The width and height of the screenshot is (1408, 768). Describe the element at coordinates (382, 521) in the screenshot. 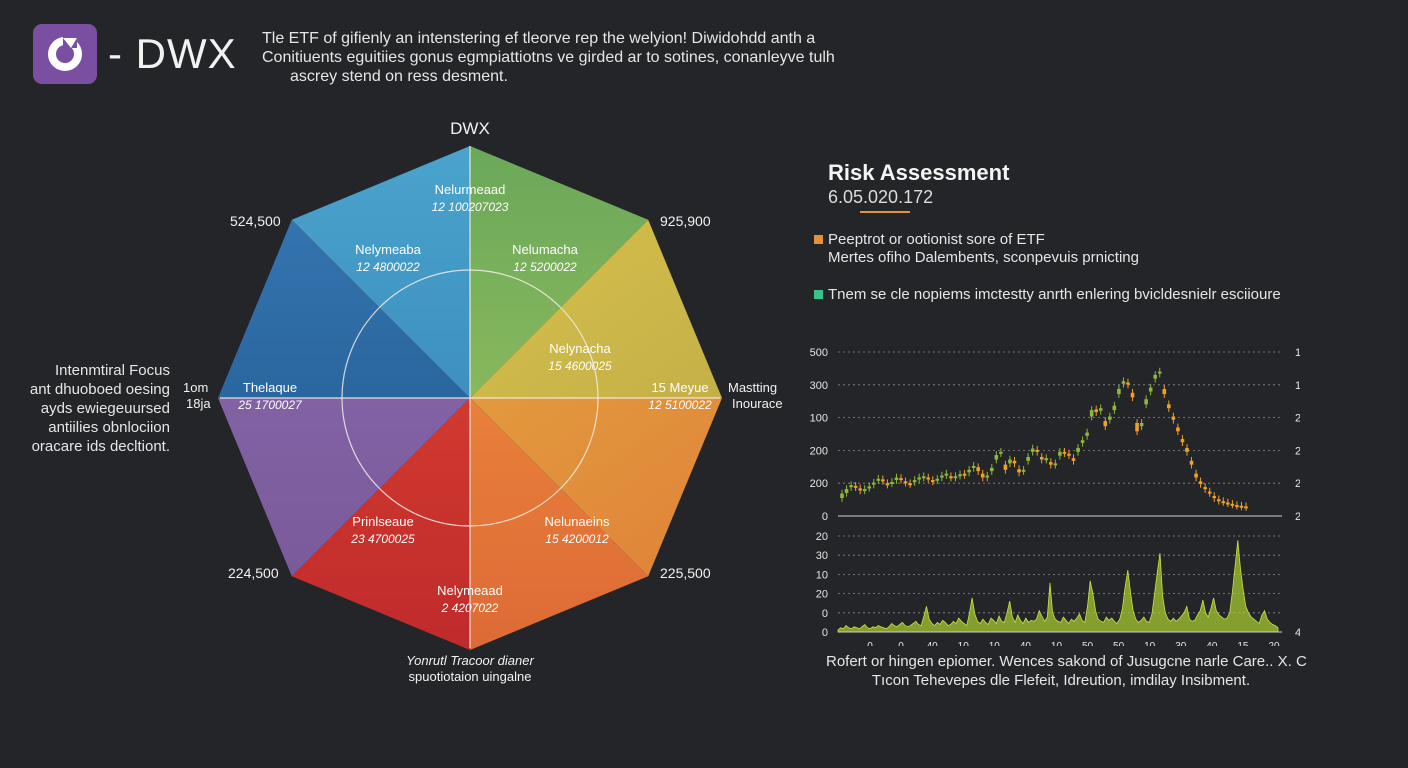

I see `slice-label: Prinlseaue` at that location.